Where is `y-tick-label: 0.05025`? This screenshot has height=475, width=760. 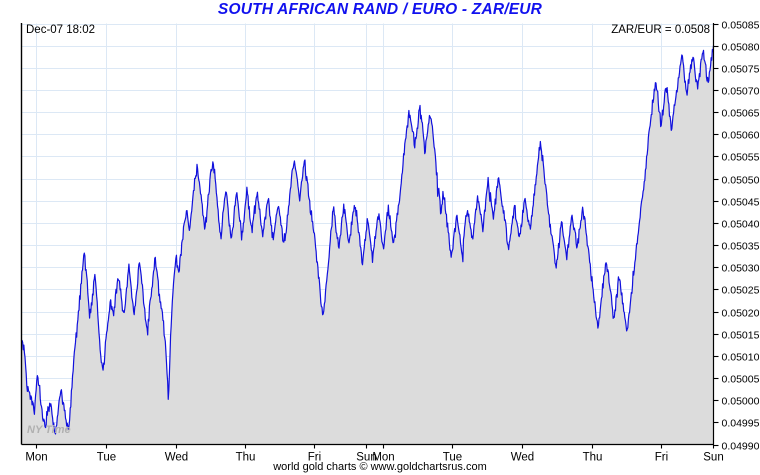 y-tick-label: 0.05025 is located at coordinates (741, 290).